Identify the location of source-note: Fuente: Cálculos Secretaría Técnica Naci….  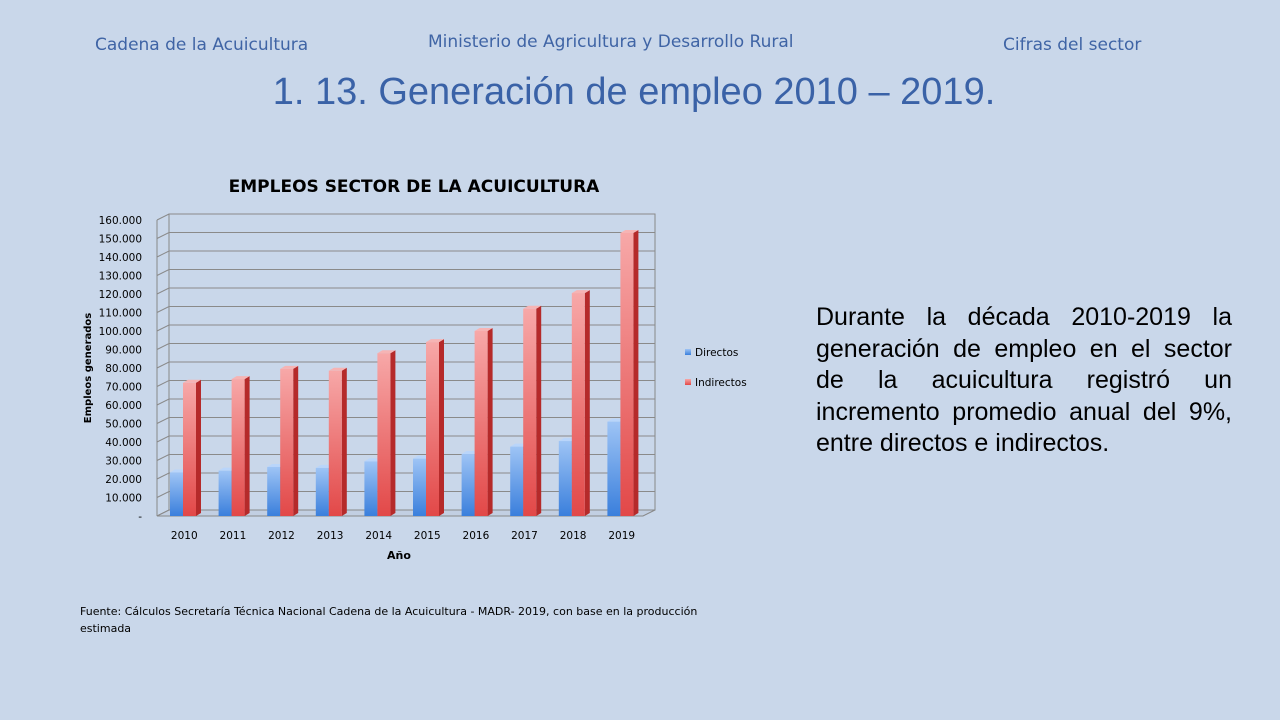
(389, 620).